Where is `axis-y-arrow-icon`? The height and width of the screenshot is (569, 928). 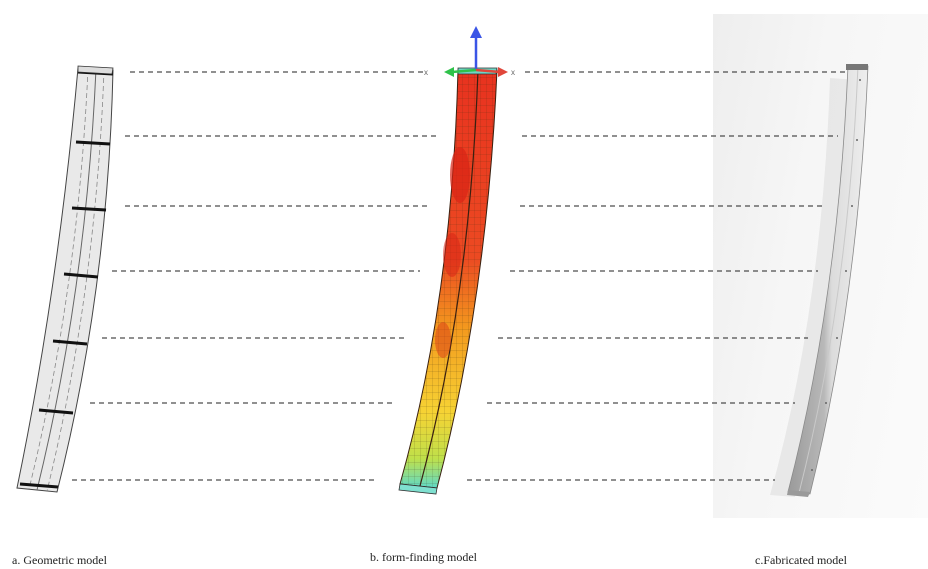
axis-y-arrow-icon is located at coordinates (449, 72).